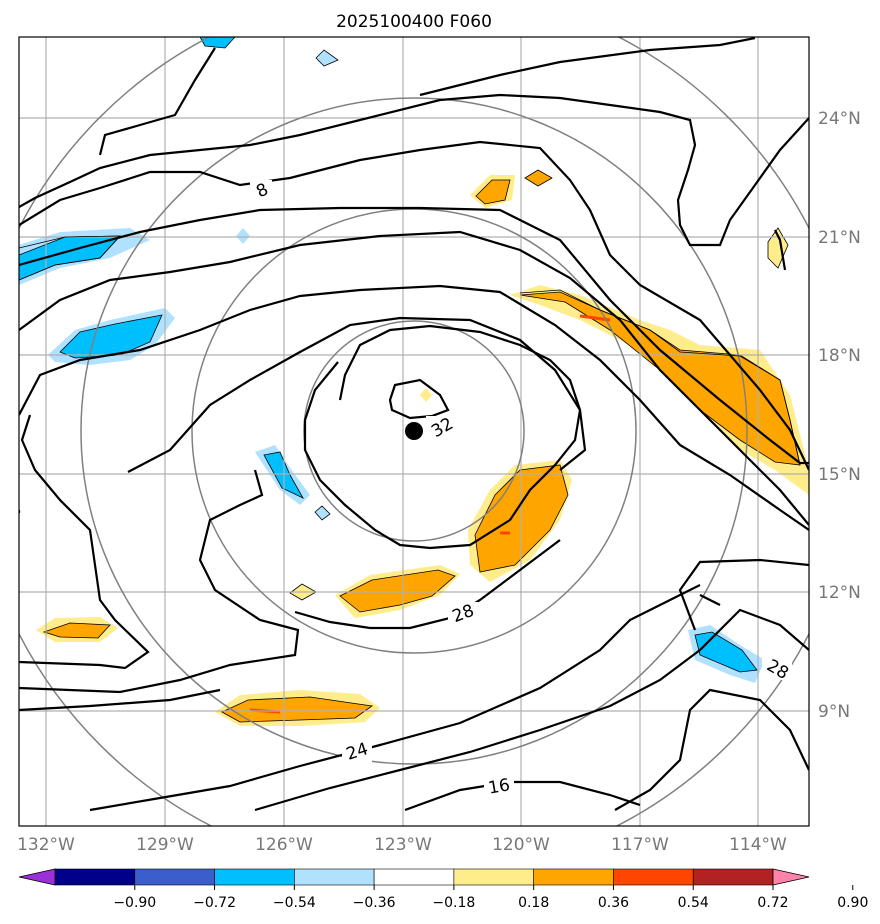  I want to click on colorbar-tick-label: −0.90, so click(134, 903).